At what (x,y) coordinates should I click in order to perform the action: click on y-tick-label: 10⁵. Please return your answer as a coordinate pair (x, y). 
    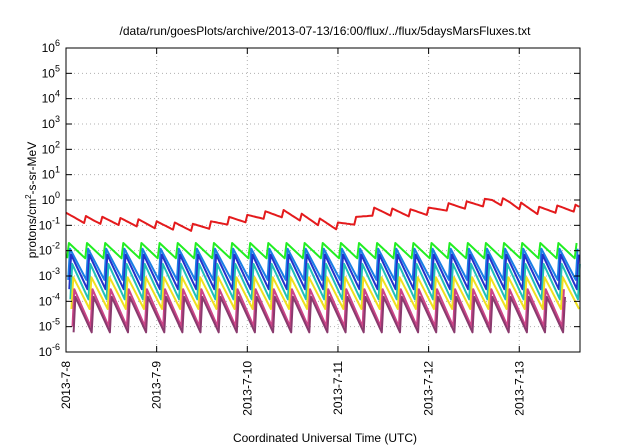
    Looking at the image, I should click on (51, 71).